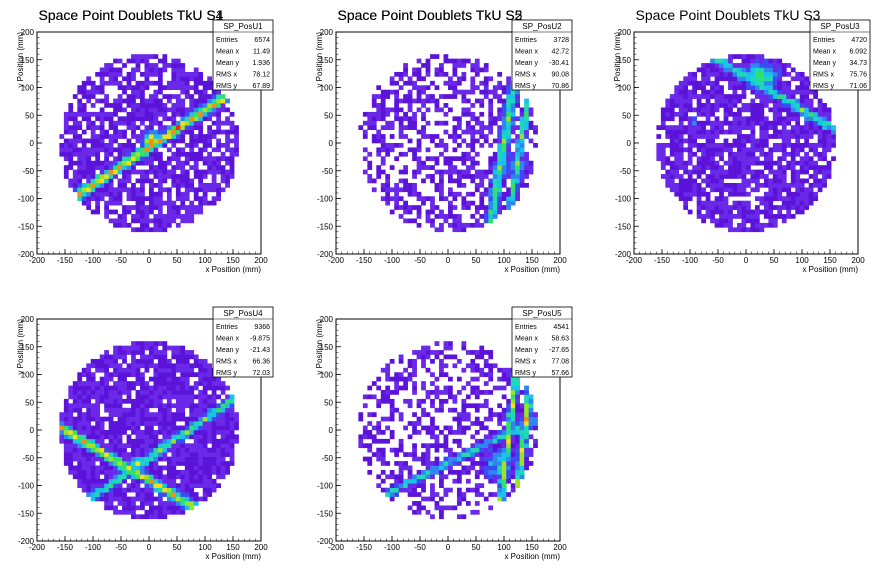 The image size is (896, 574). Describe the element at coordinates (364, 260) in the screenshot. I see `x-tick-label: -150` at that location.